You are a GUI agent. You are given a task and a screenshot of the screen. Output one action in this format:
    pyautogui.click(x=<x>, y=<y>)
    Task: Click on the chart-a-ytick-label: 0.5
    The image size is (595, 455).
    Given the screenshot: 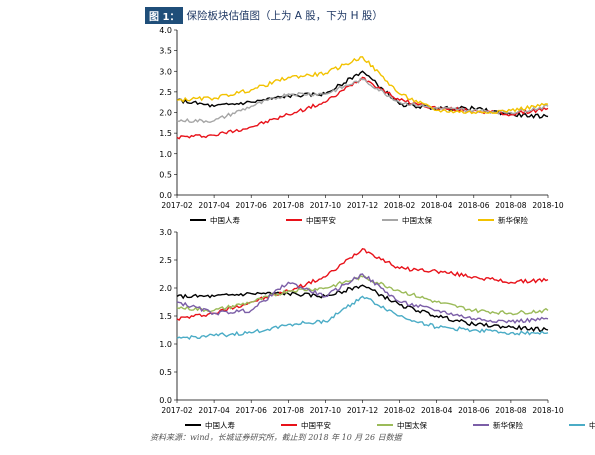 What is the action you would take?
    pyautogui.click(x=165, y=174)
    